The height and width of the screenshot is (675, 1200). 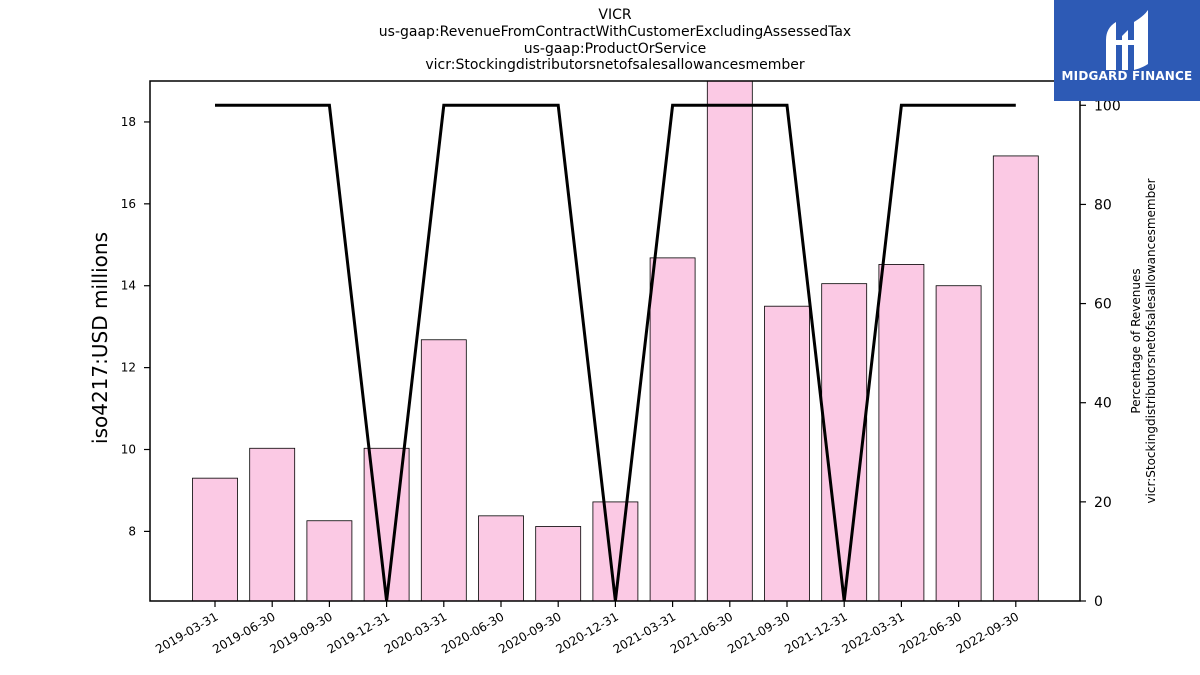 I want to click on y-tick-label: 16, so click(x=128, y=204).